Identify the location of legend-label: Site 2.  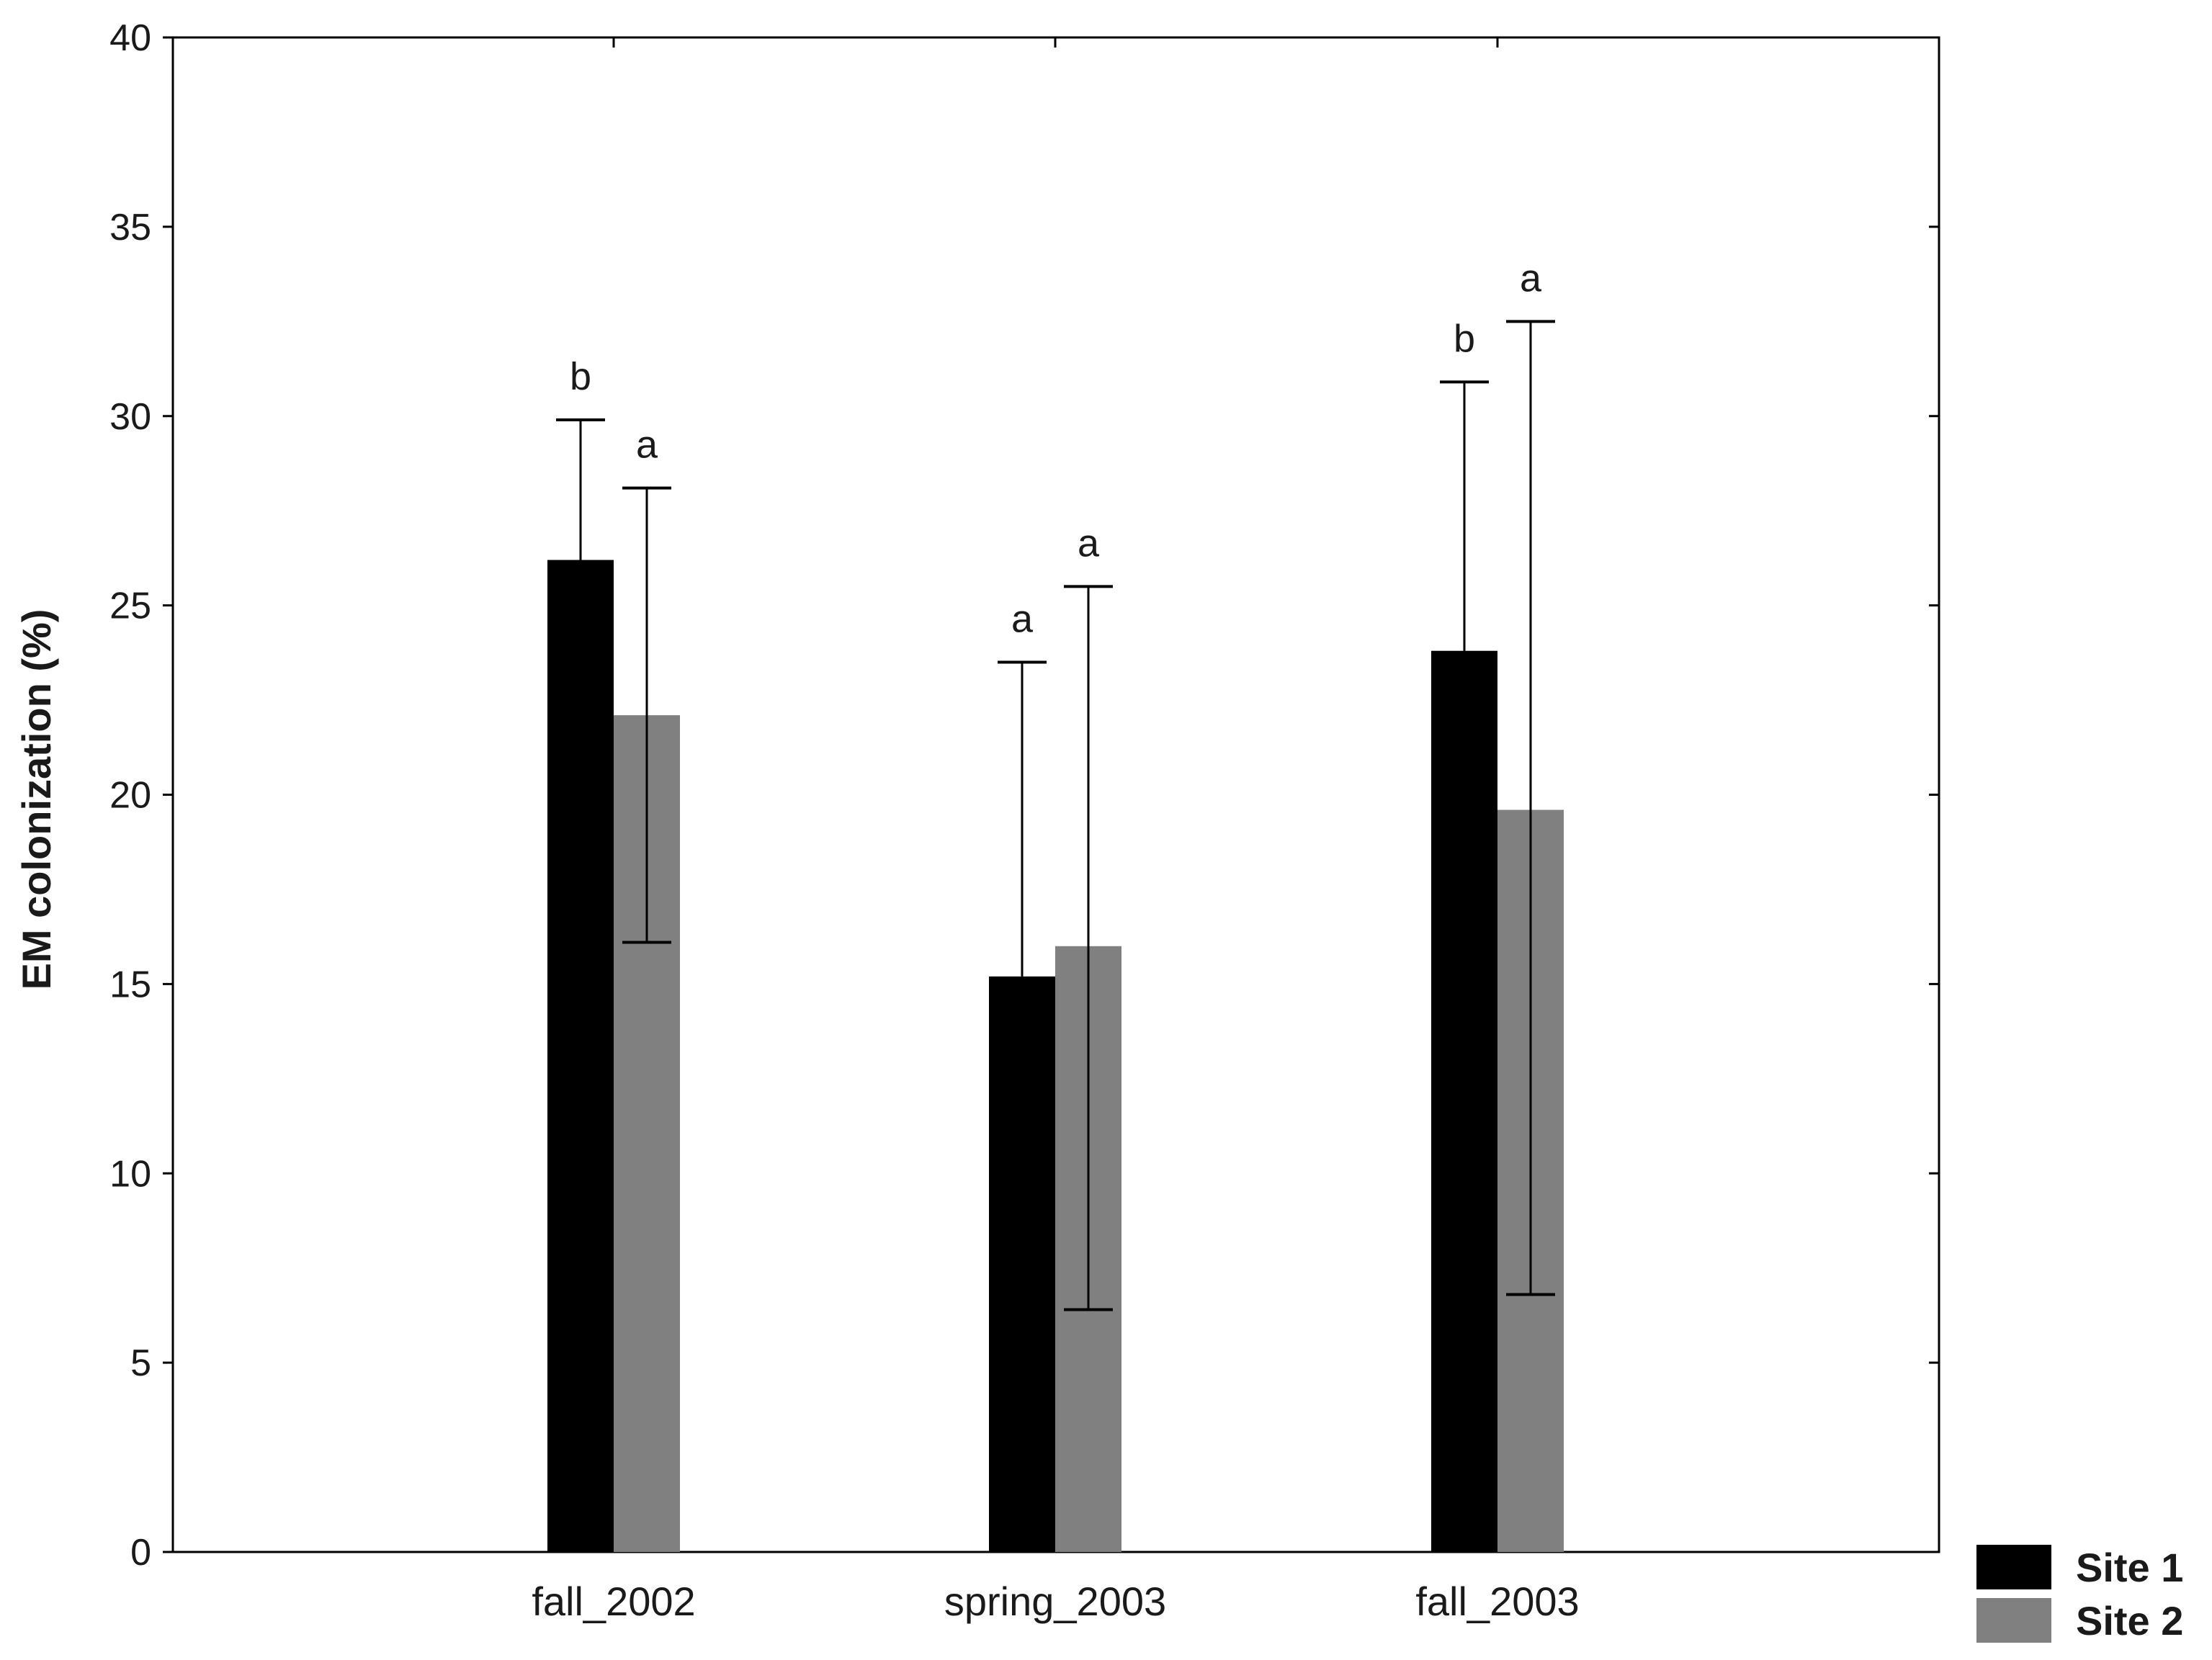
(2129, 1620).